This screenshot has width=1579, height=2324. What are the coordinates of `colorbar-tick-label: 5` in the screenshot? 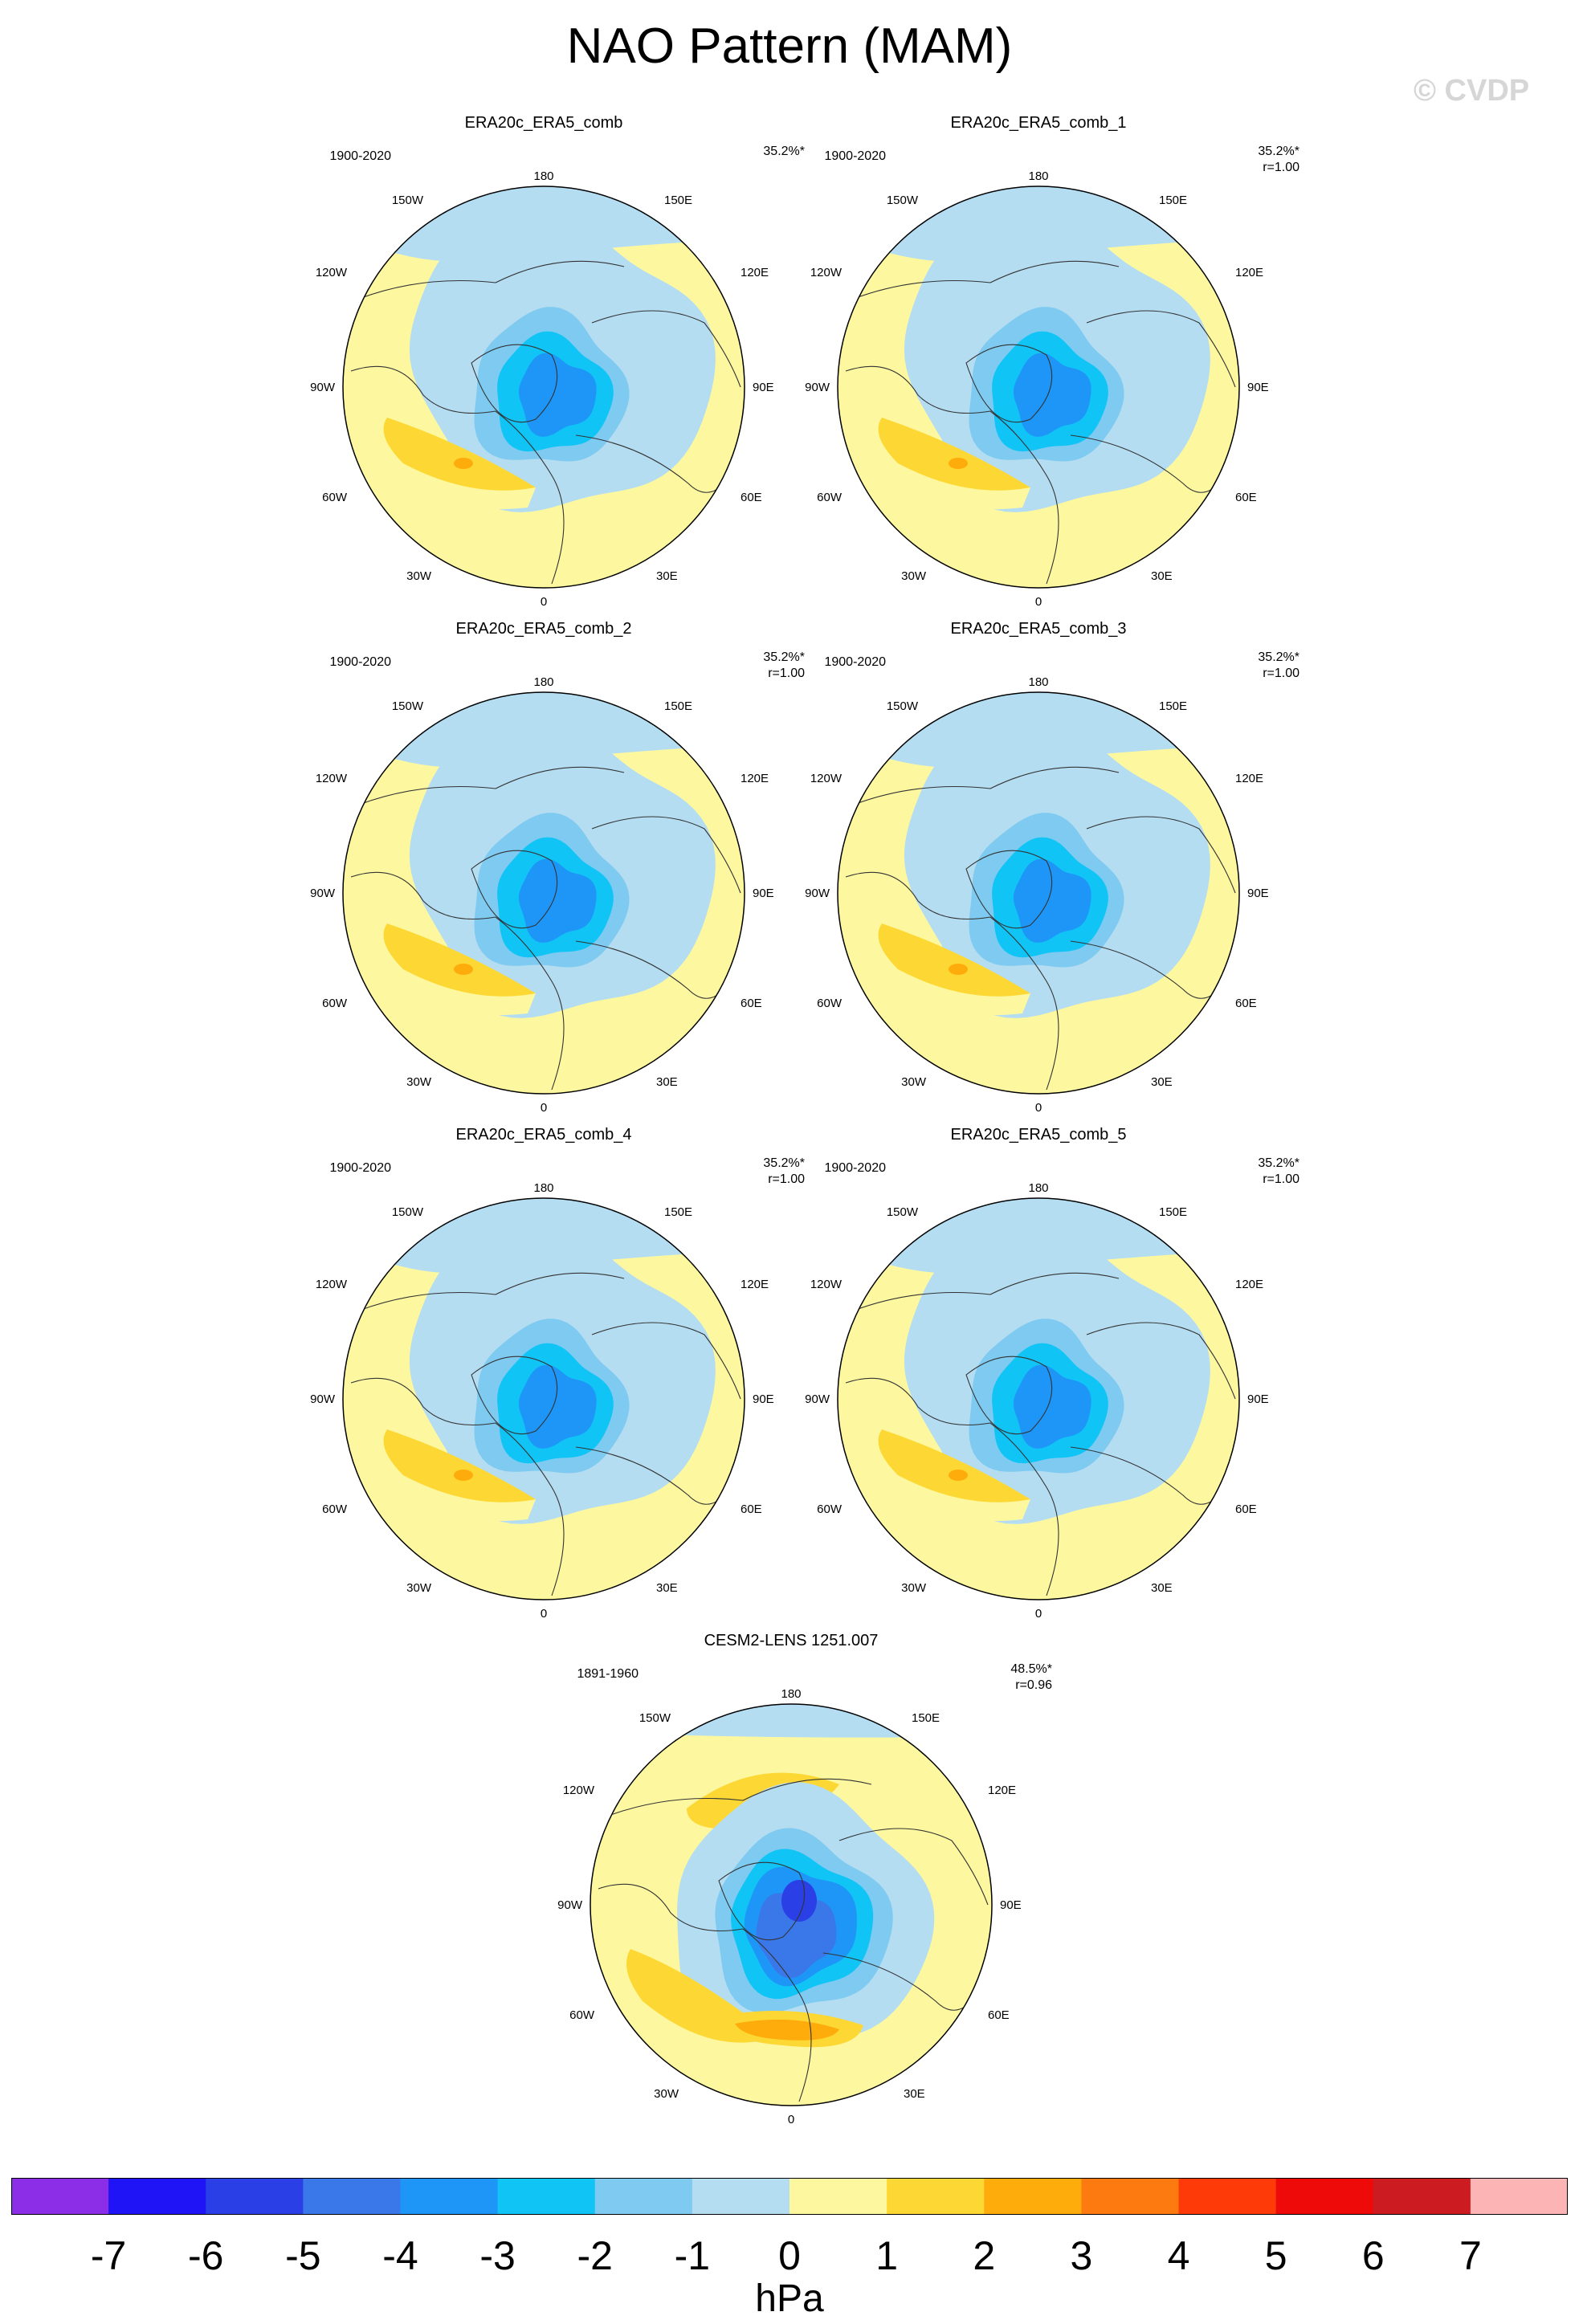 It's located at (1275, 2256).